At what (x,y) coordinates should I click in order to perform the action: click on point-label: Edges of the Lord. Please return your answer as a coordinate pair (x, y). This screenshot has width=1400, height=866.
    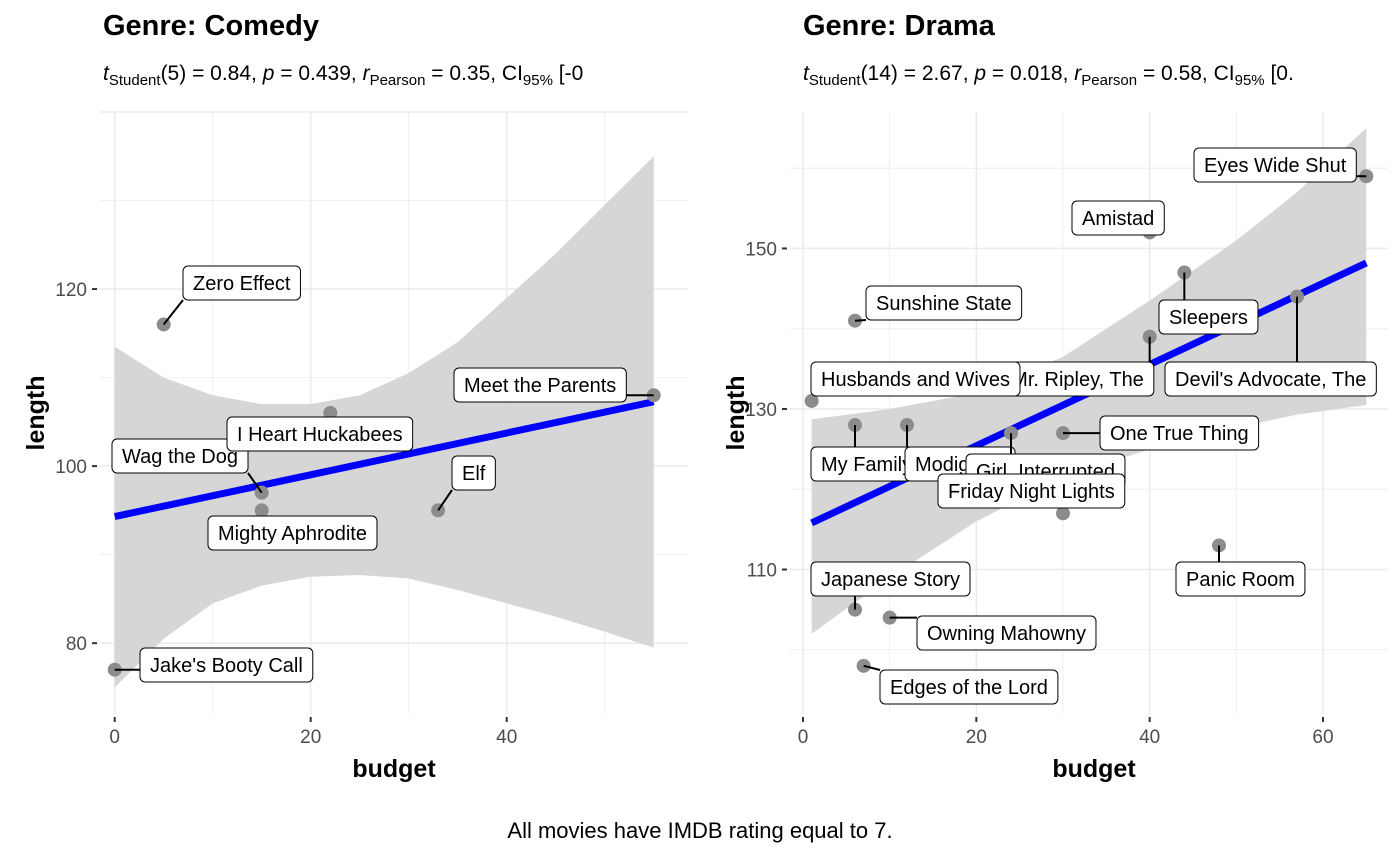
    Looking at the image, I should click on (961, 684).